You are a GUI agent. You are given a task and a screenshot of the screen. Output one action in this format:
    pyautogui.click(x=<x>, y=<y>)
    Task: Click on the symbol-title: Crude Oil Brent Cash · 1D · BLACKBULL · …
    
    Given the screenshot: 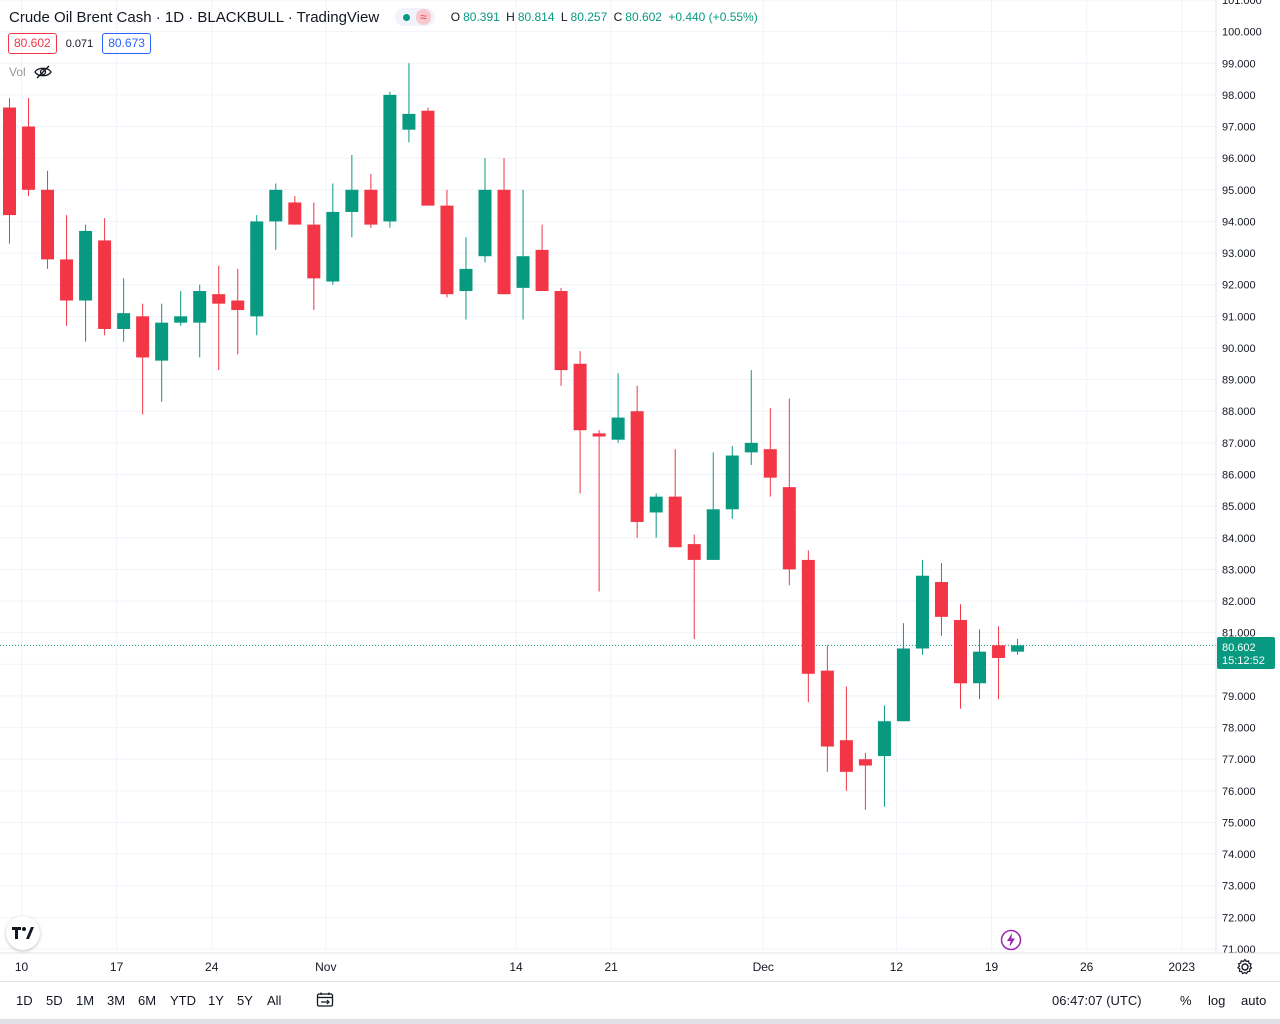 What is the action you would take?
    pyautogui.click(x=194, y=17)
    